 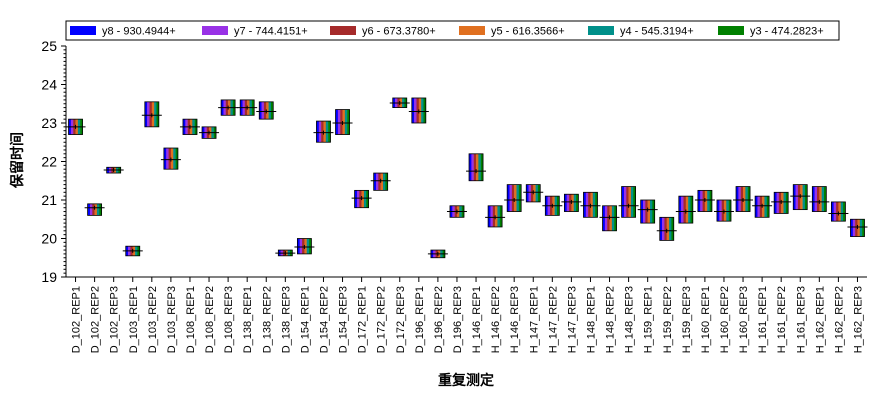 I want to click on y-tick-label: 22, so click(x=49, y=162).